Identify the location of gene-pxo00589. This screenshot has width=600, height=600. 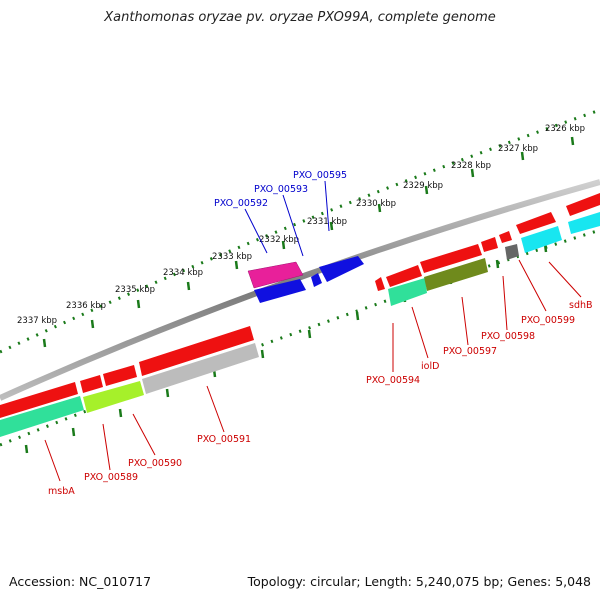
(113, 397).